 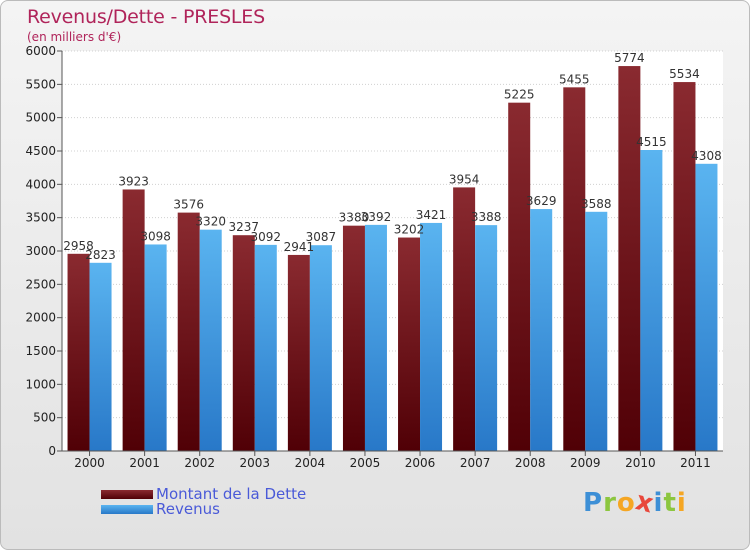 I want to click on x-tick-label: 2005, so click(x=365, y=463).